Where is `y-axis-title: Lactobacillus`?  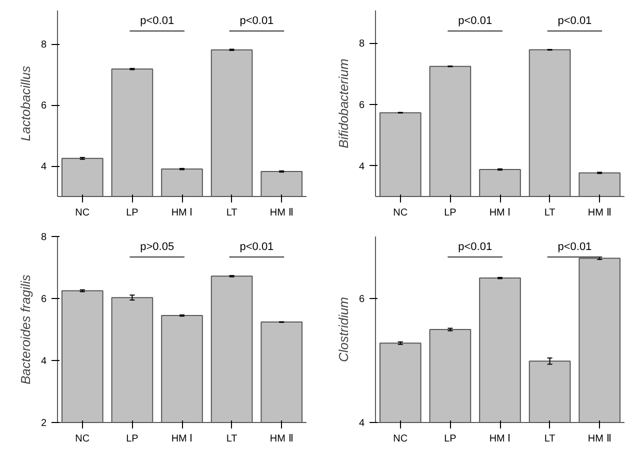
y-axis-title: Lactobacillus is located at coordinates (25, 103).